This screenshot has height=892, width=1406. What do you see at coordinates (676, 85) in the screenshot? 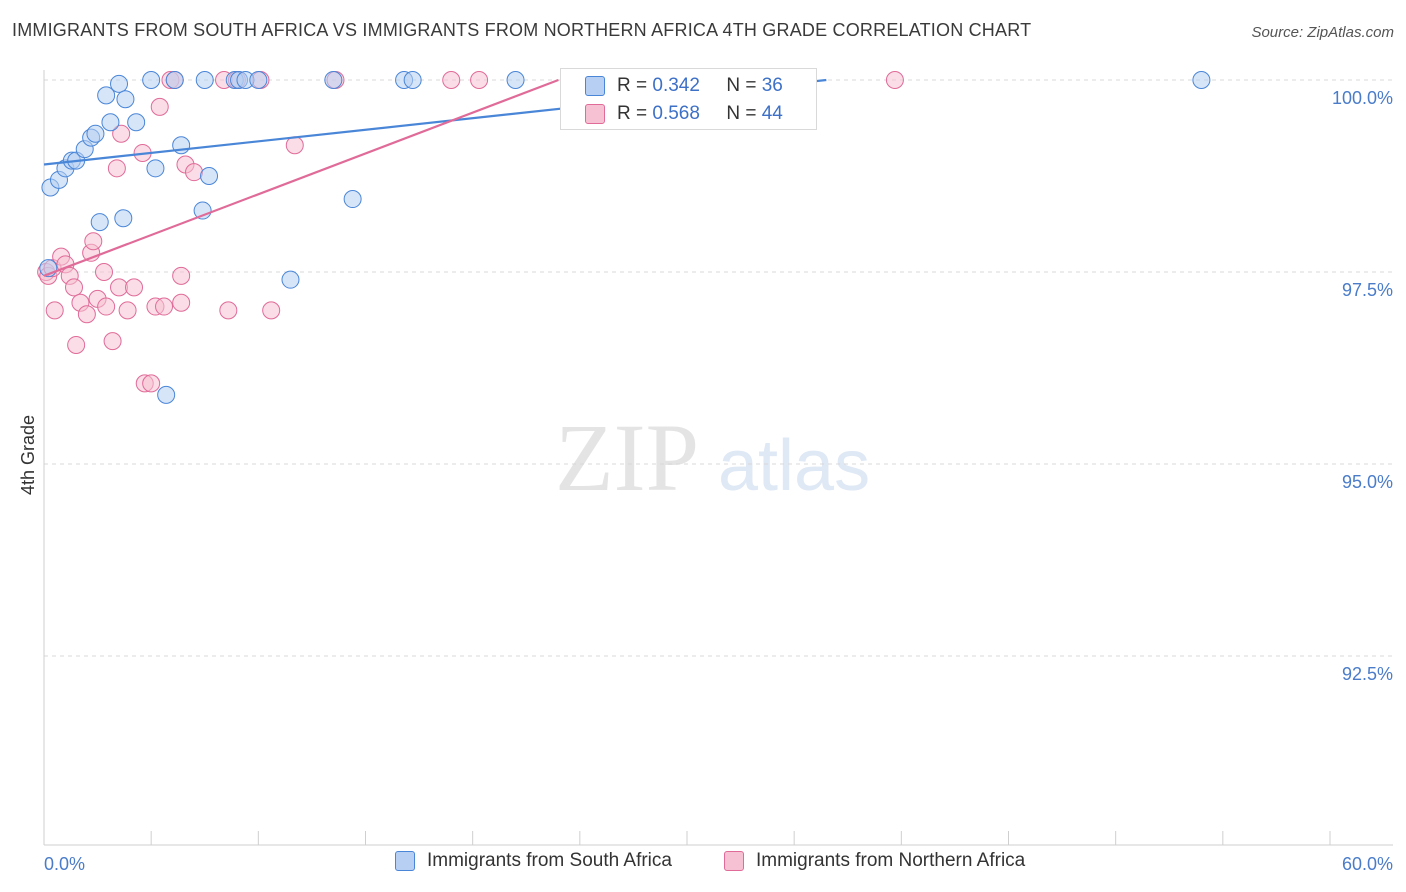
I see `legend-r-value: 0.342` at bounding box center [676, 85].